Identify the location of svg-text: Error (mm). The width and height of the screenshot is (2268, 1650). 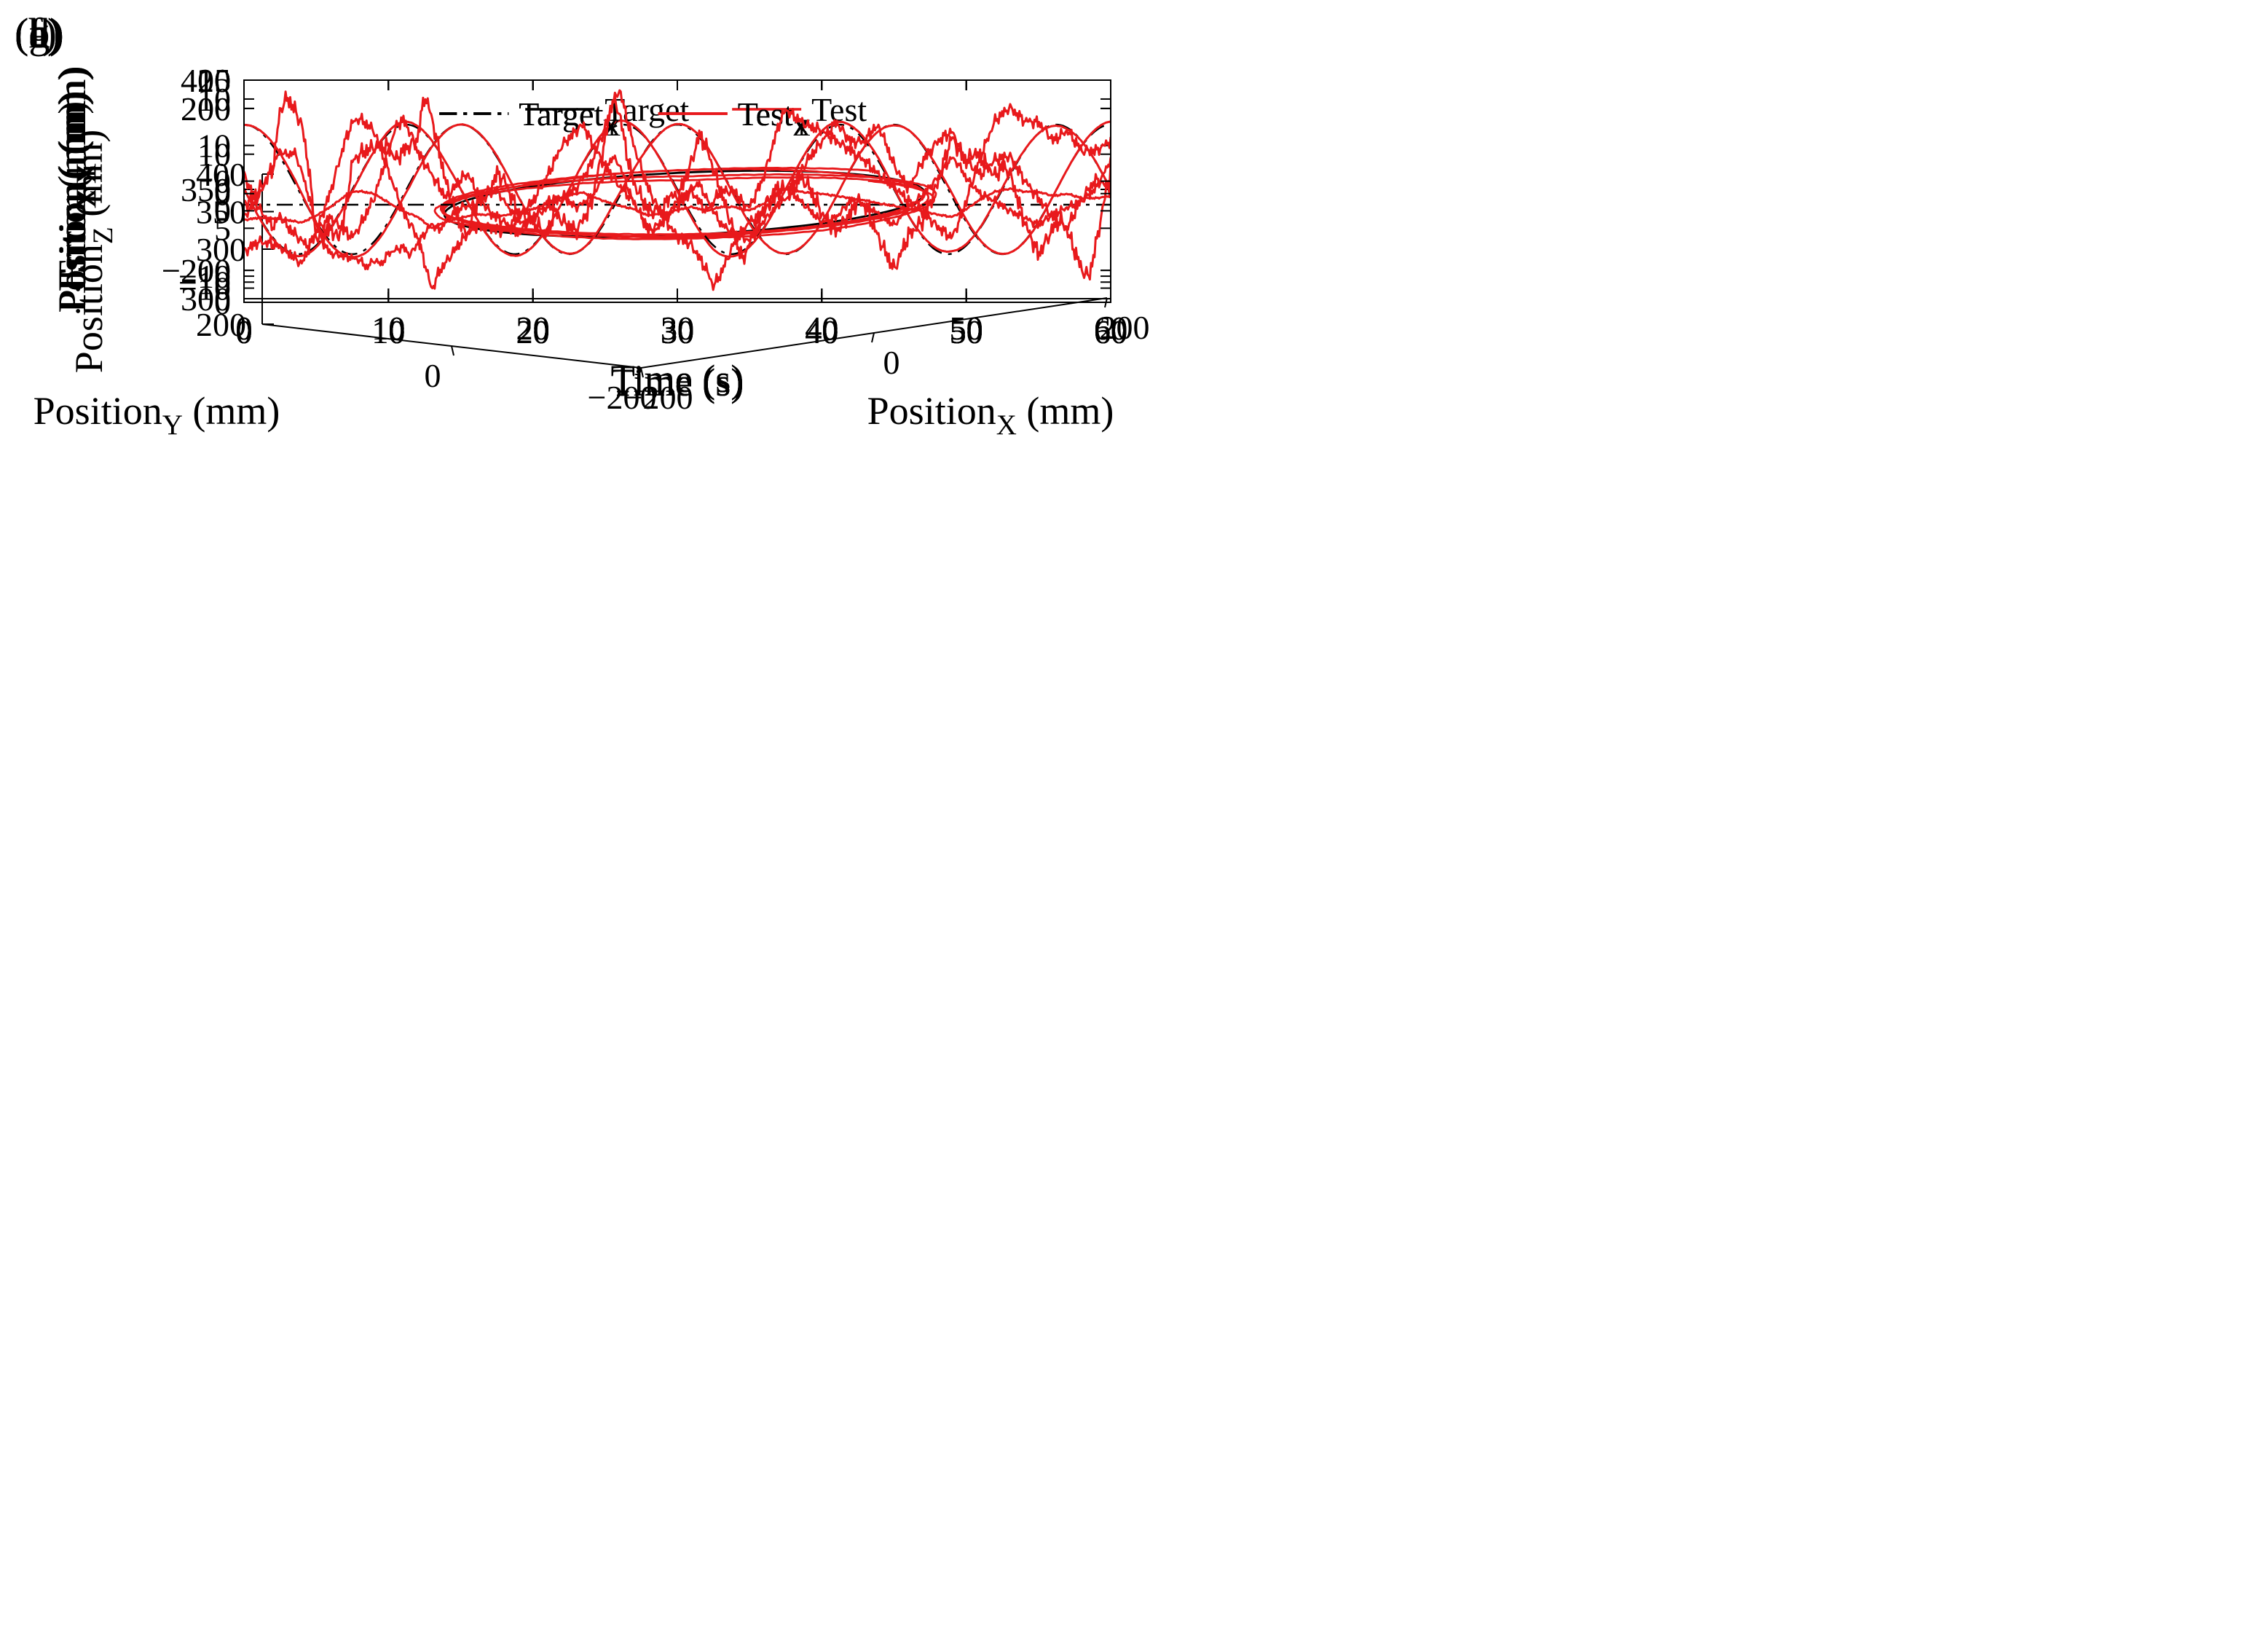
(72, 191).